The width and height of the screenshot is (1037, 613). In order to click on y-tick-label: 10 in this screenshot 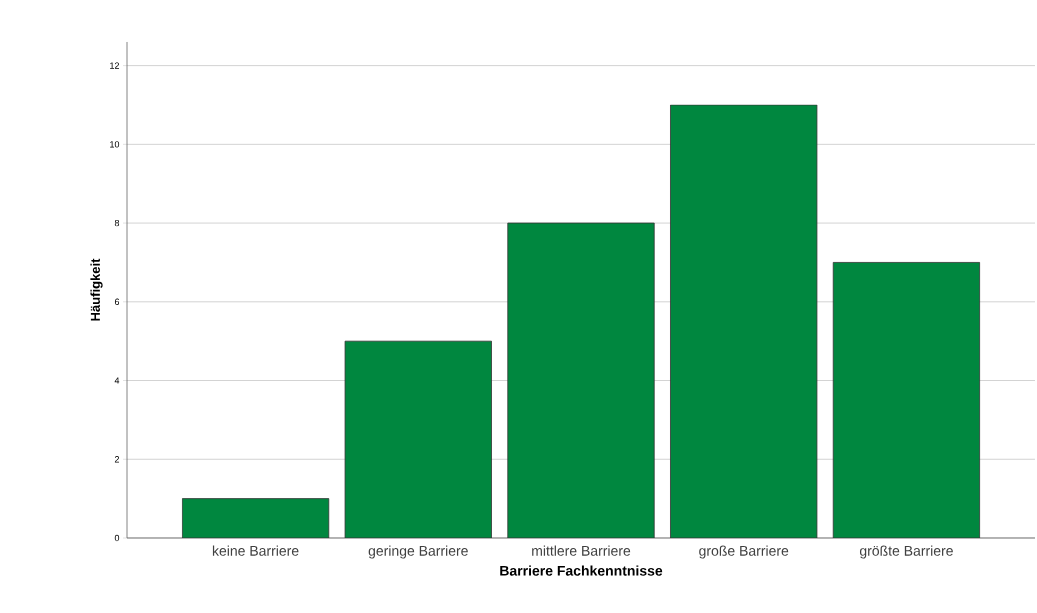, I will do `click(115, 144)`.